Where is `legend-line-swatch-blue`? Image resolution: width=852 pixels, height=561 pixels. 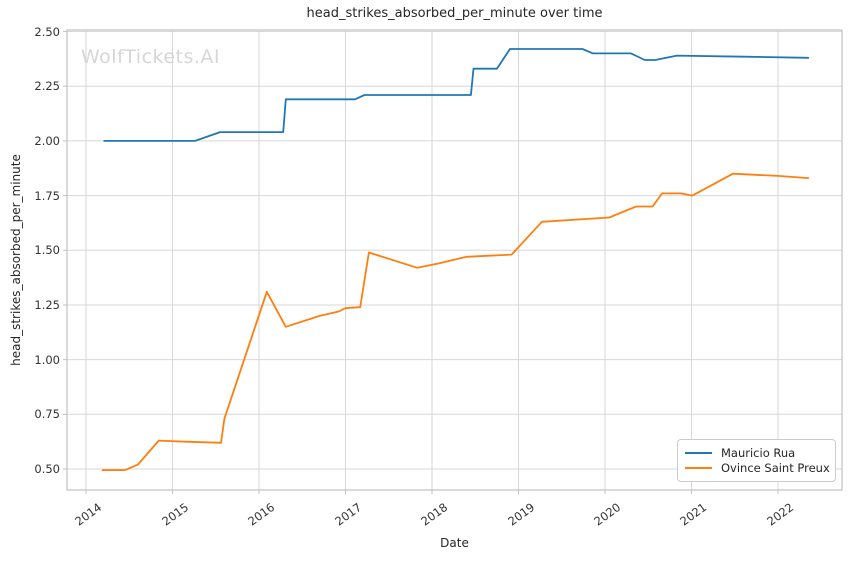
legend-line-swatch-blue is located at coordinates (698, 452).